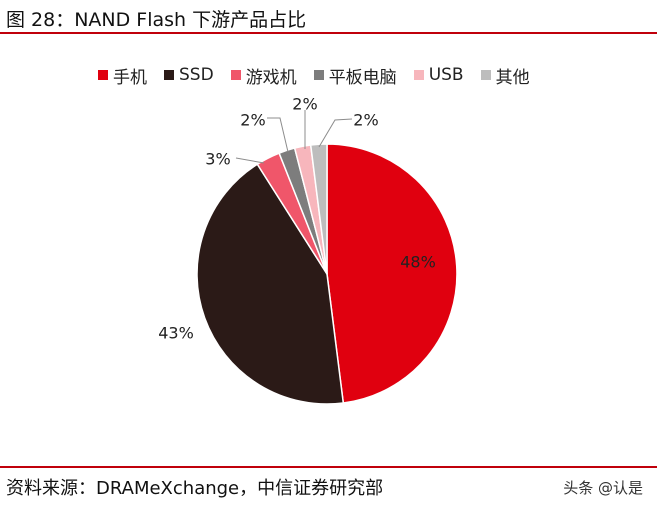 The height and width of the screenshot is (508, 657). I want to click on data-label-3: 2%, so click(252, 120).